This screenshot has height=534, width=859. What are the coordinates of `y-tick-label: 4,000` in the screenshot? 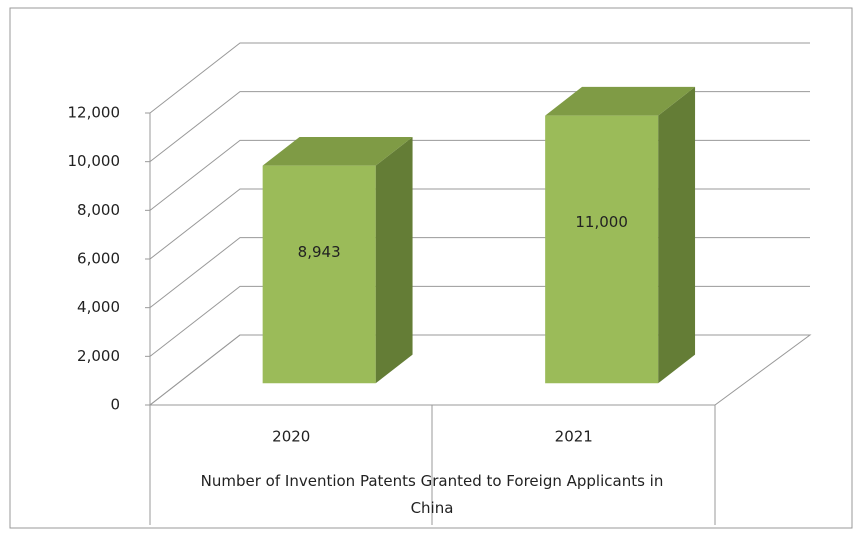 It's located at (98, 307).